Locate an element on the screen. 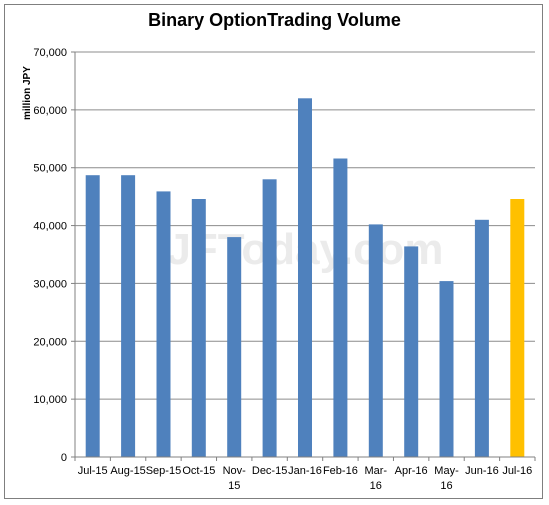 This screenshot has width=549, height=505. x-tick-label: Mar- is located at coordinates (375, 471).